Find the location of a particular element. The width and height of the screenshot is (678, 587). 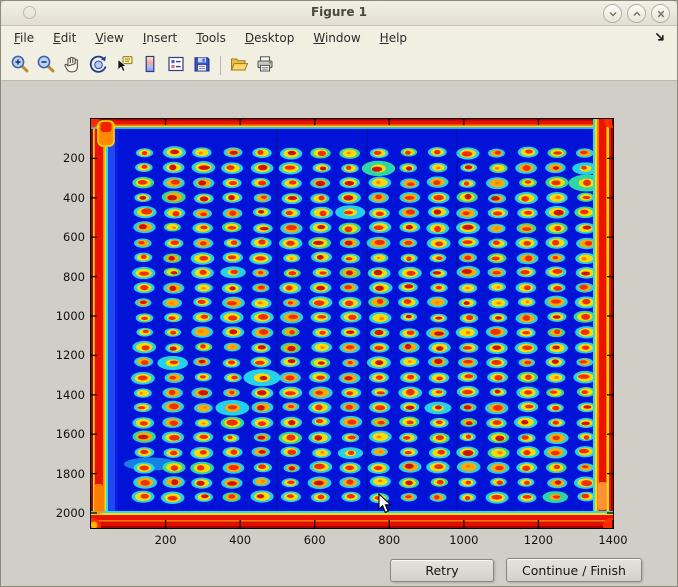

close-button is located at coordinates (660, 13).